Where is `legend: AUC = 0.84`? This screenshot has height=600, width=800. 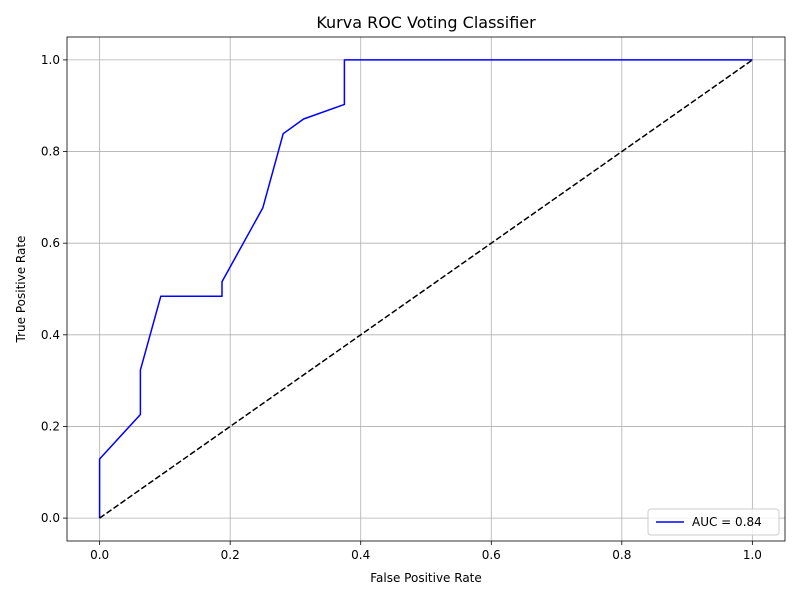 legend: AUC = 0.84 is located at coordinates (713, 522).